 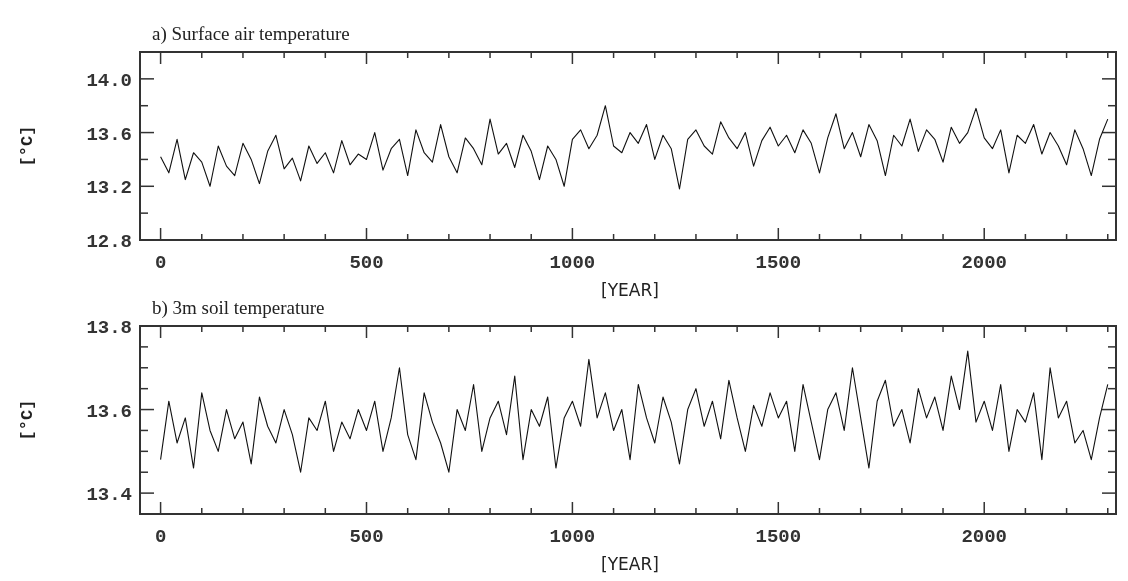 I want to click on chart-title: a) Surface air temperature, so click(x=251, y=34).